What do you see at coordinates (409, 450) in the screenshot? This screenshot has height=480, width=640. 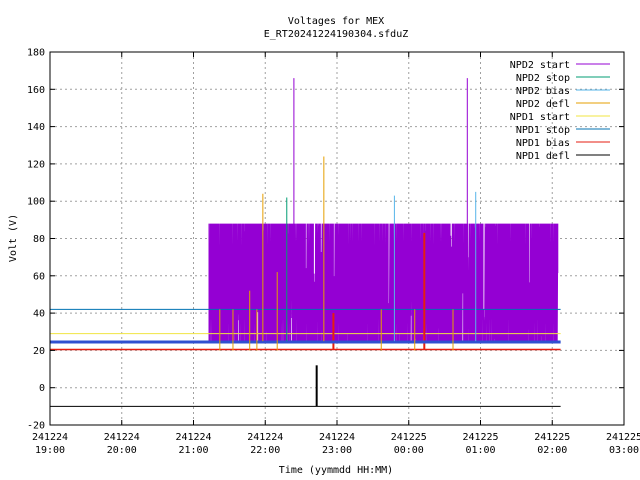 I see `x-tick-time: 00:00` at bounding box center [409, 450].